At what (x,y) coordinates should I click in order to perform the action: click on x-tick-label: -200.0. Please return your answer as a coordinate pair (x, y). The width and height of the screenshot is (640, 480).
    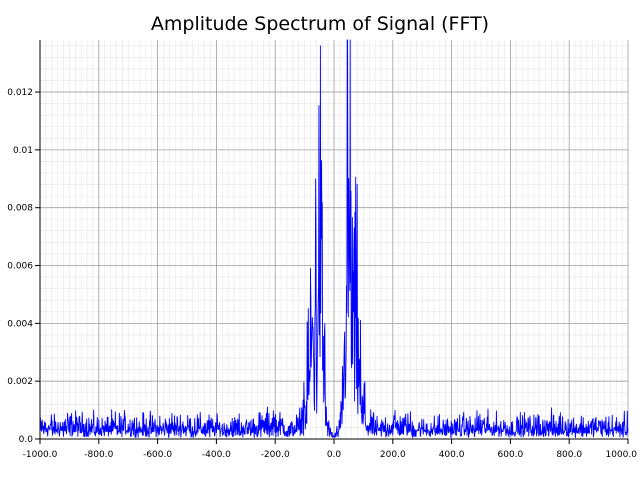
    Looking at the image, I should click on (275, 455).